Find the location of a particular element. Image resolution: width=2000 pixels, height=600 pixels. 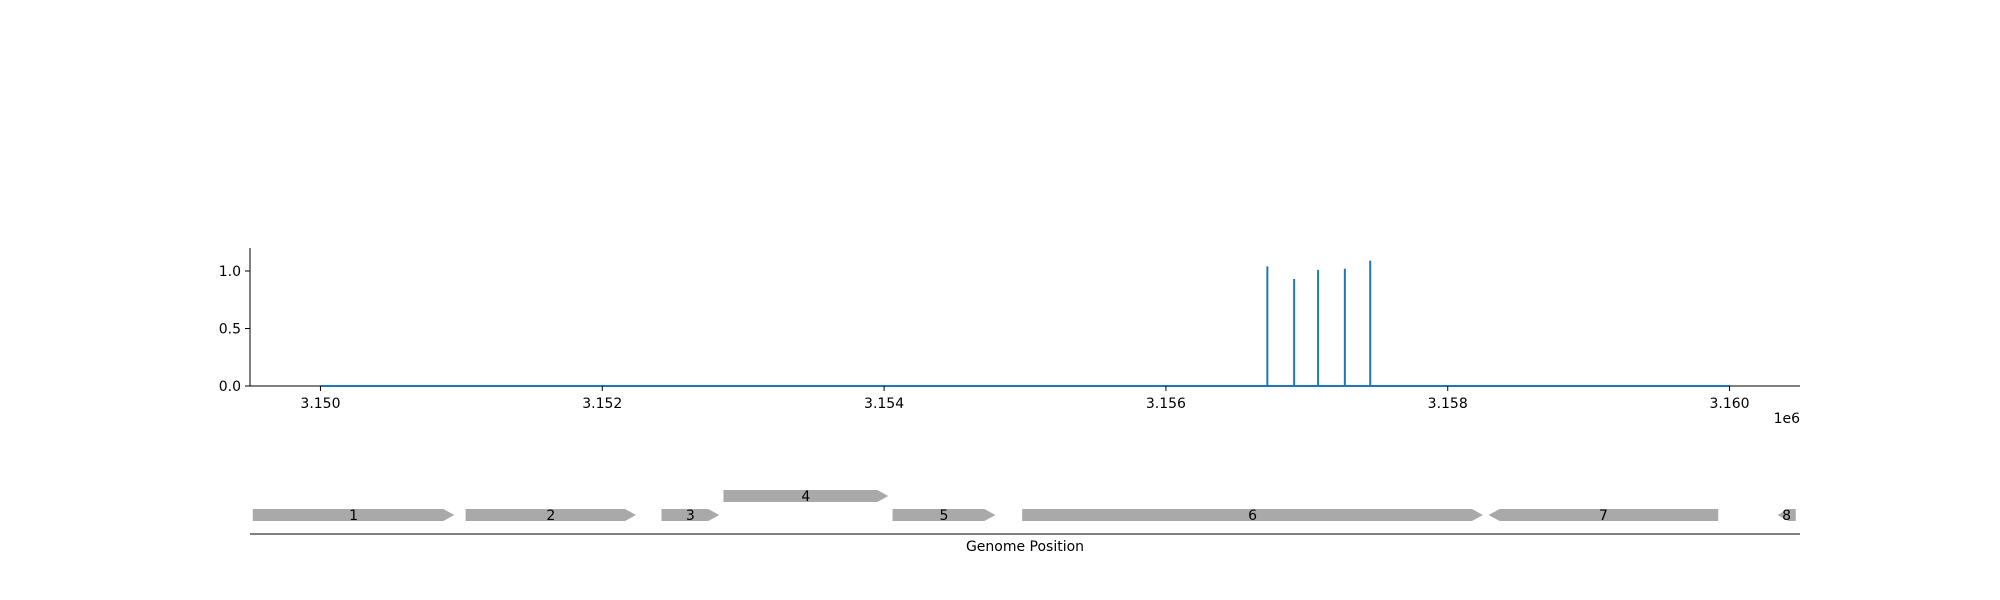

x-tick-label: 3.160 is located at coordinates (1729, 404).